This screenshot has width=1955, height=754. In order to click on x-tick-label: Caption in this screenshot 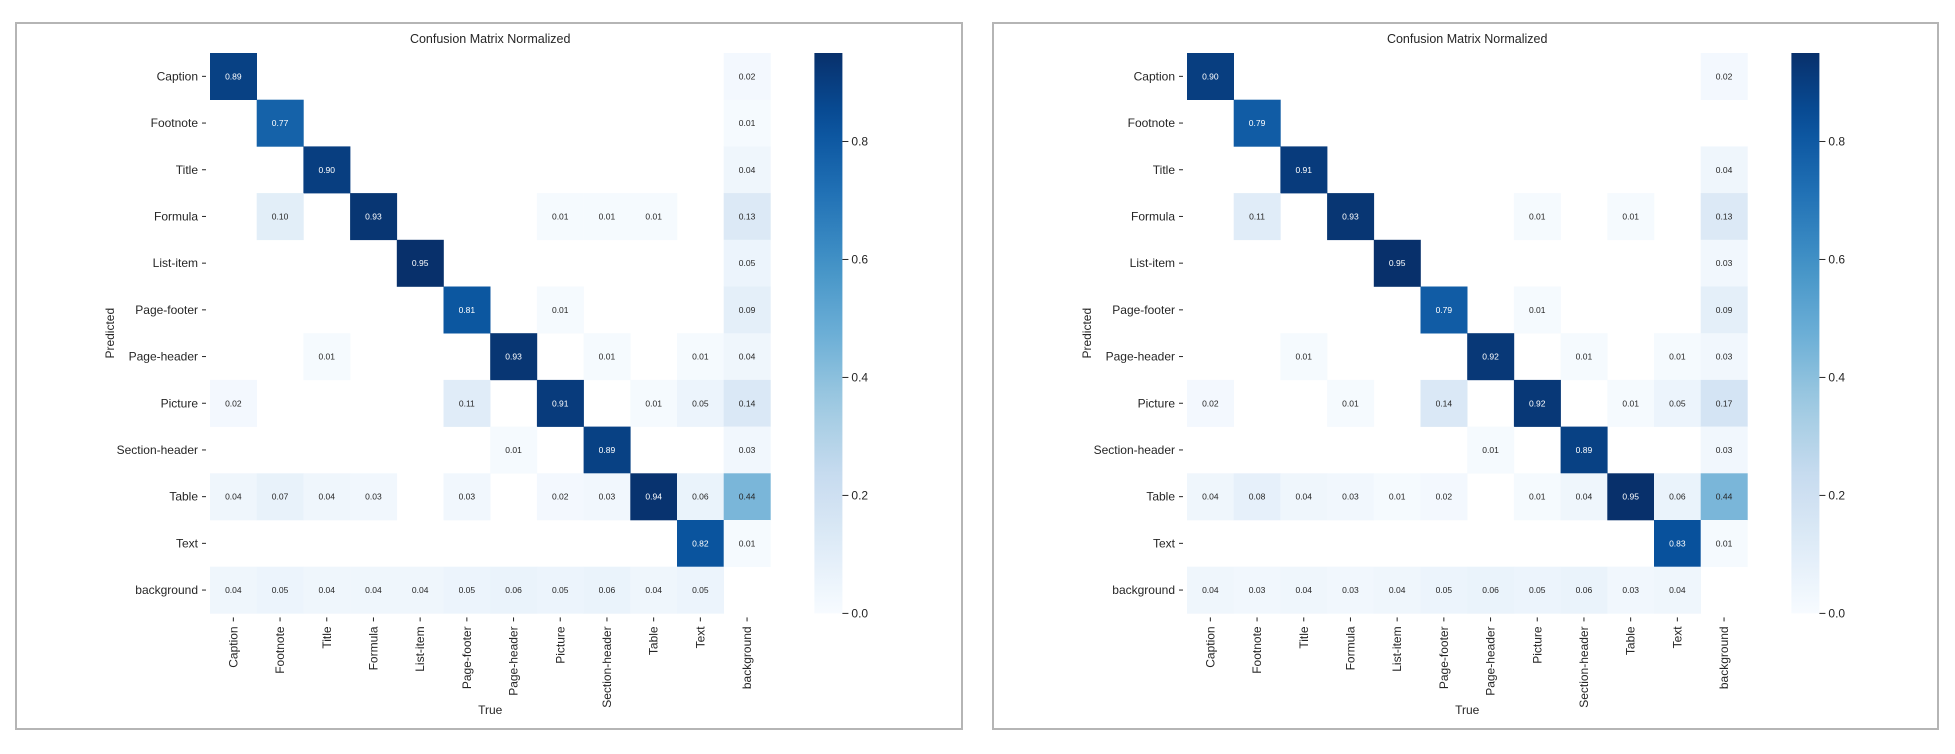, I will do `click(233, 646)`.